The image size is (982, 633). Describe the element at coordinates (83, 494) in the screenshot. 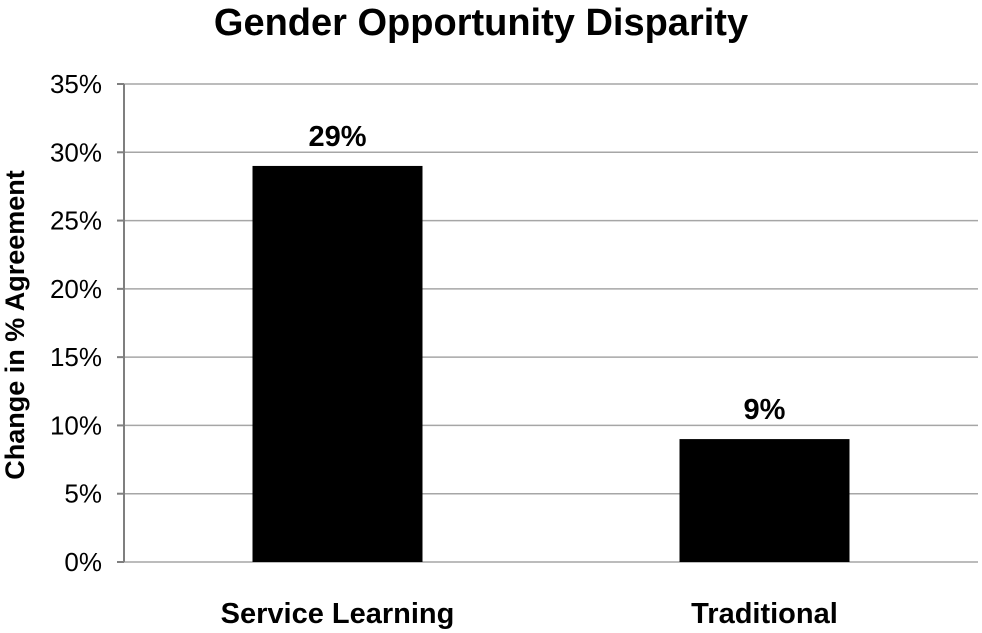

I see `y-tick-label: 5%` at that location.